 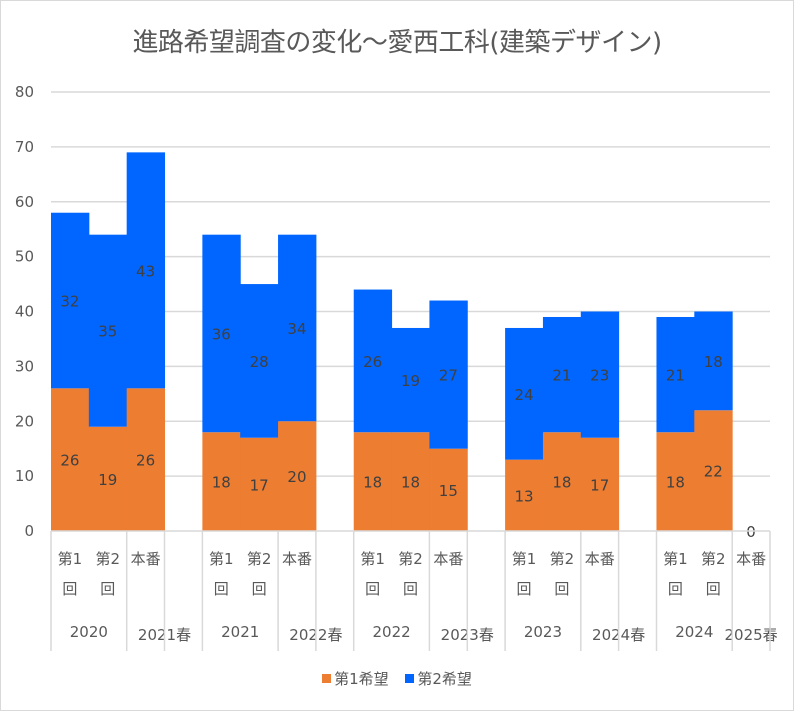 I want to click on x-group-year-label: 2022, so click(x=391, y=632).